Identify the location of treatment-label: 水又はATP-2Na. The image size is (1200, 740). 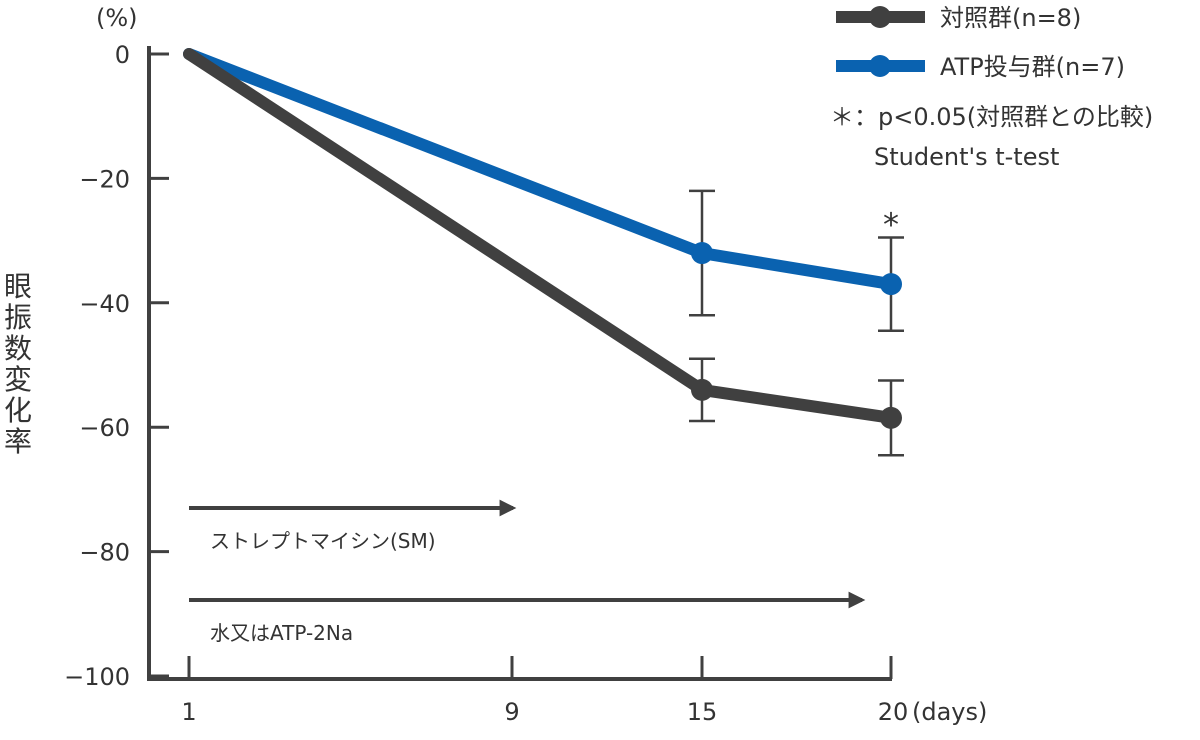
(281, 633).